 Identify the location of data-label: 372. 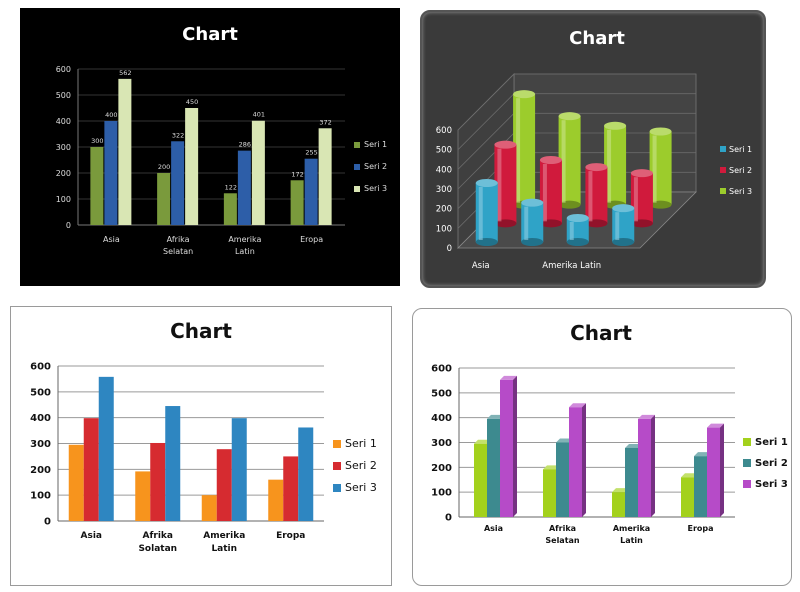
(325, 122).